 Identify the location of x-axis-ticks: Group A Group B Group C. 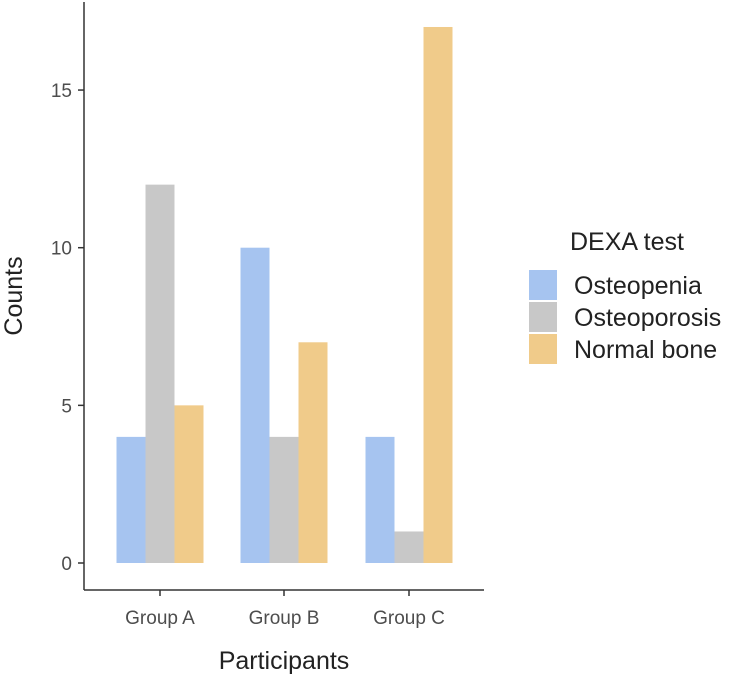
(285, 609).